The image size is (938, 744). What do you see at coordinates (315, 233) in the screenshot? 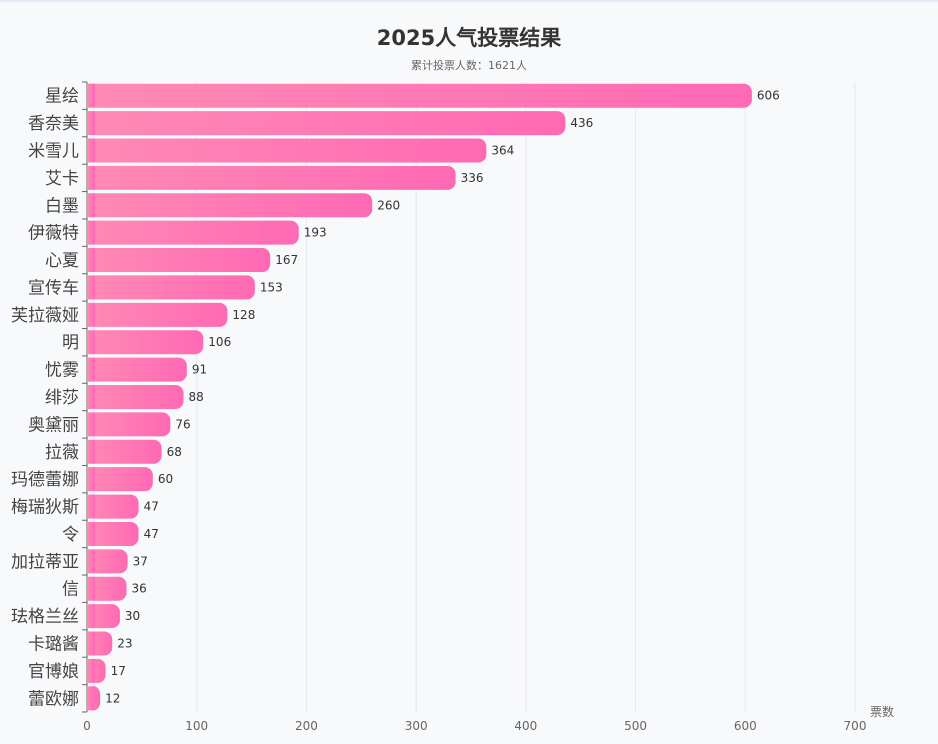
I see `data-label: 193` at bounding box center [315, 233].